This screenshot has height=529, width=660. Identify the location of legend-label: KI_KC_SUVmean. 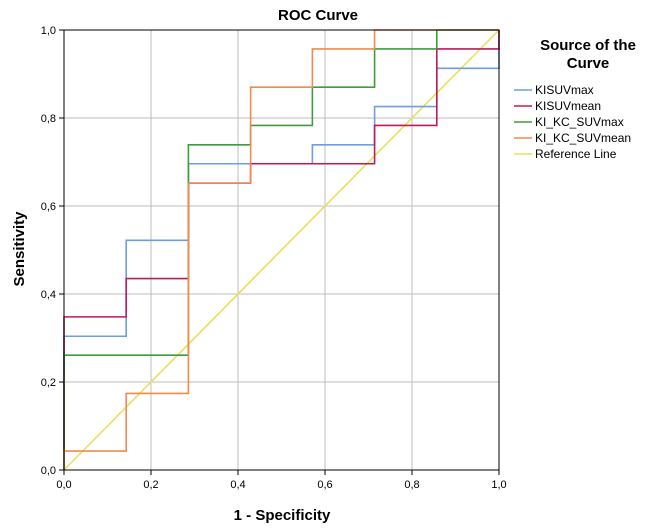
(583, 138).